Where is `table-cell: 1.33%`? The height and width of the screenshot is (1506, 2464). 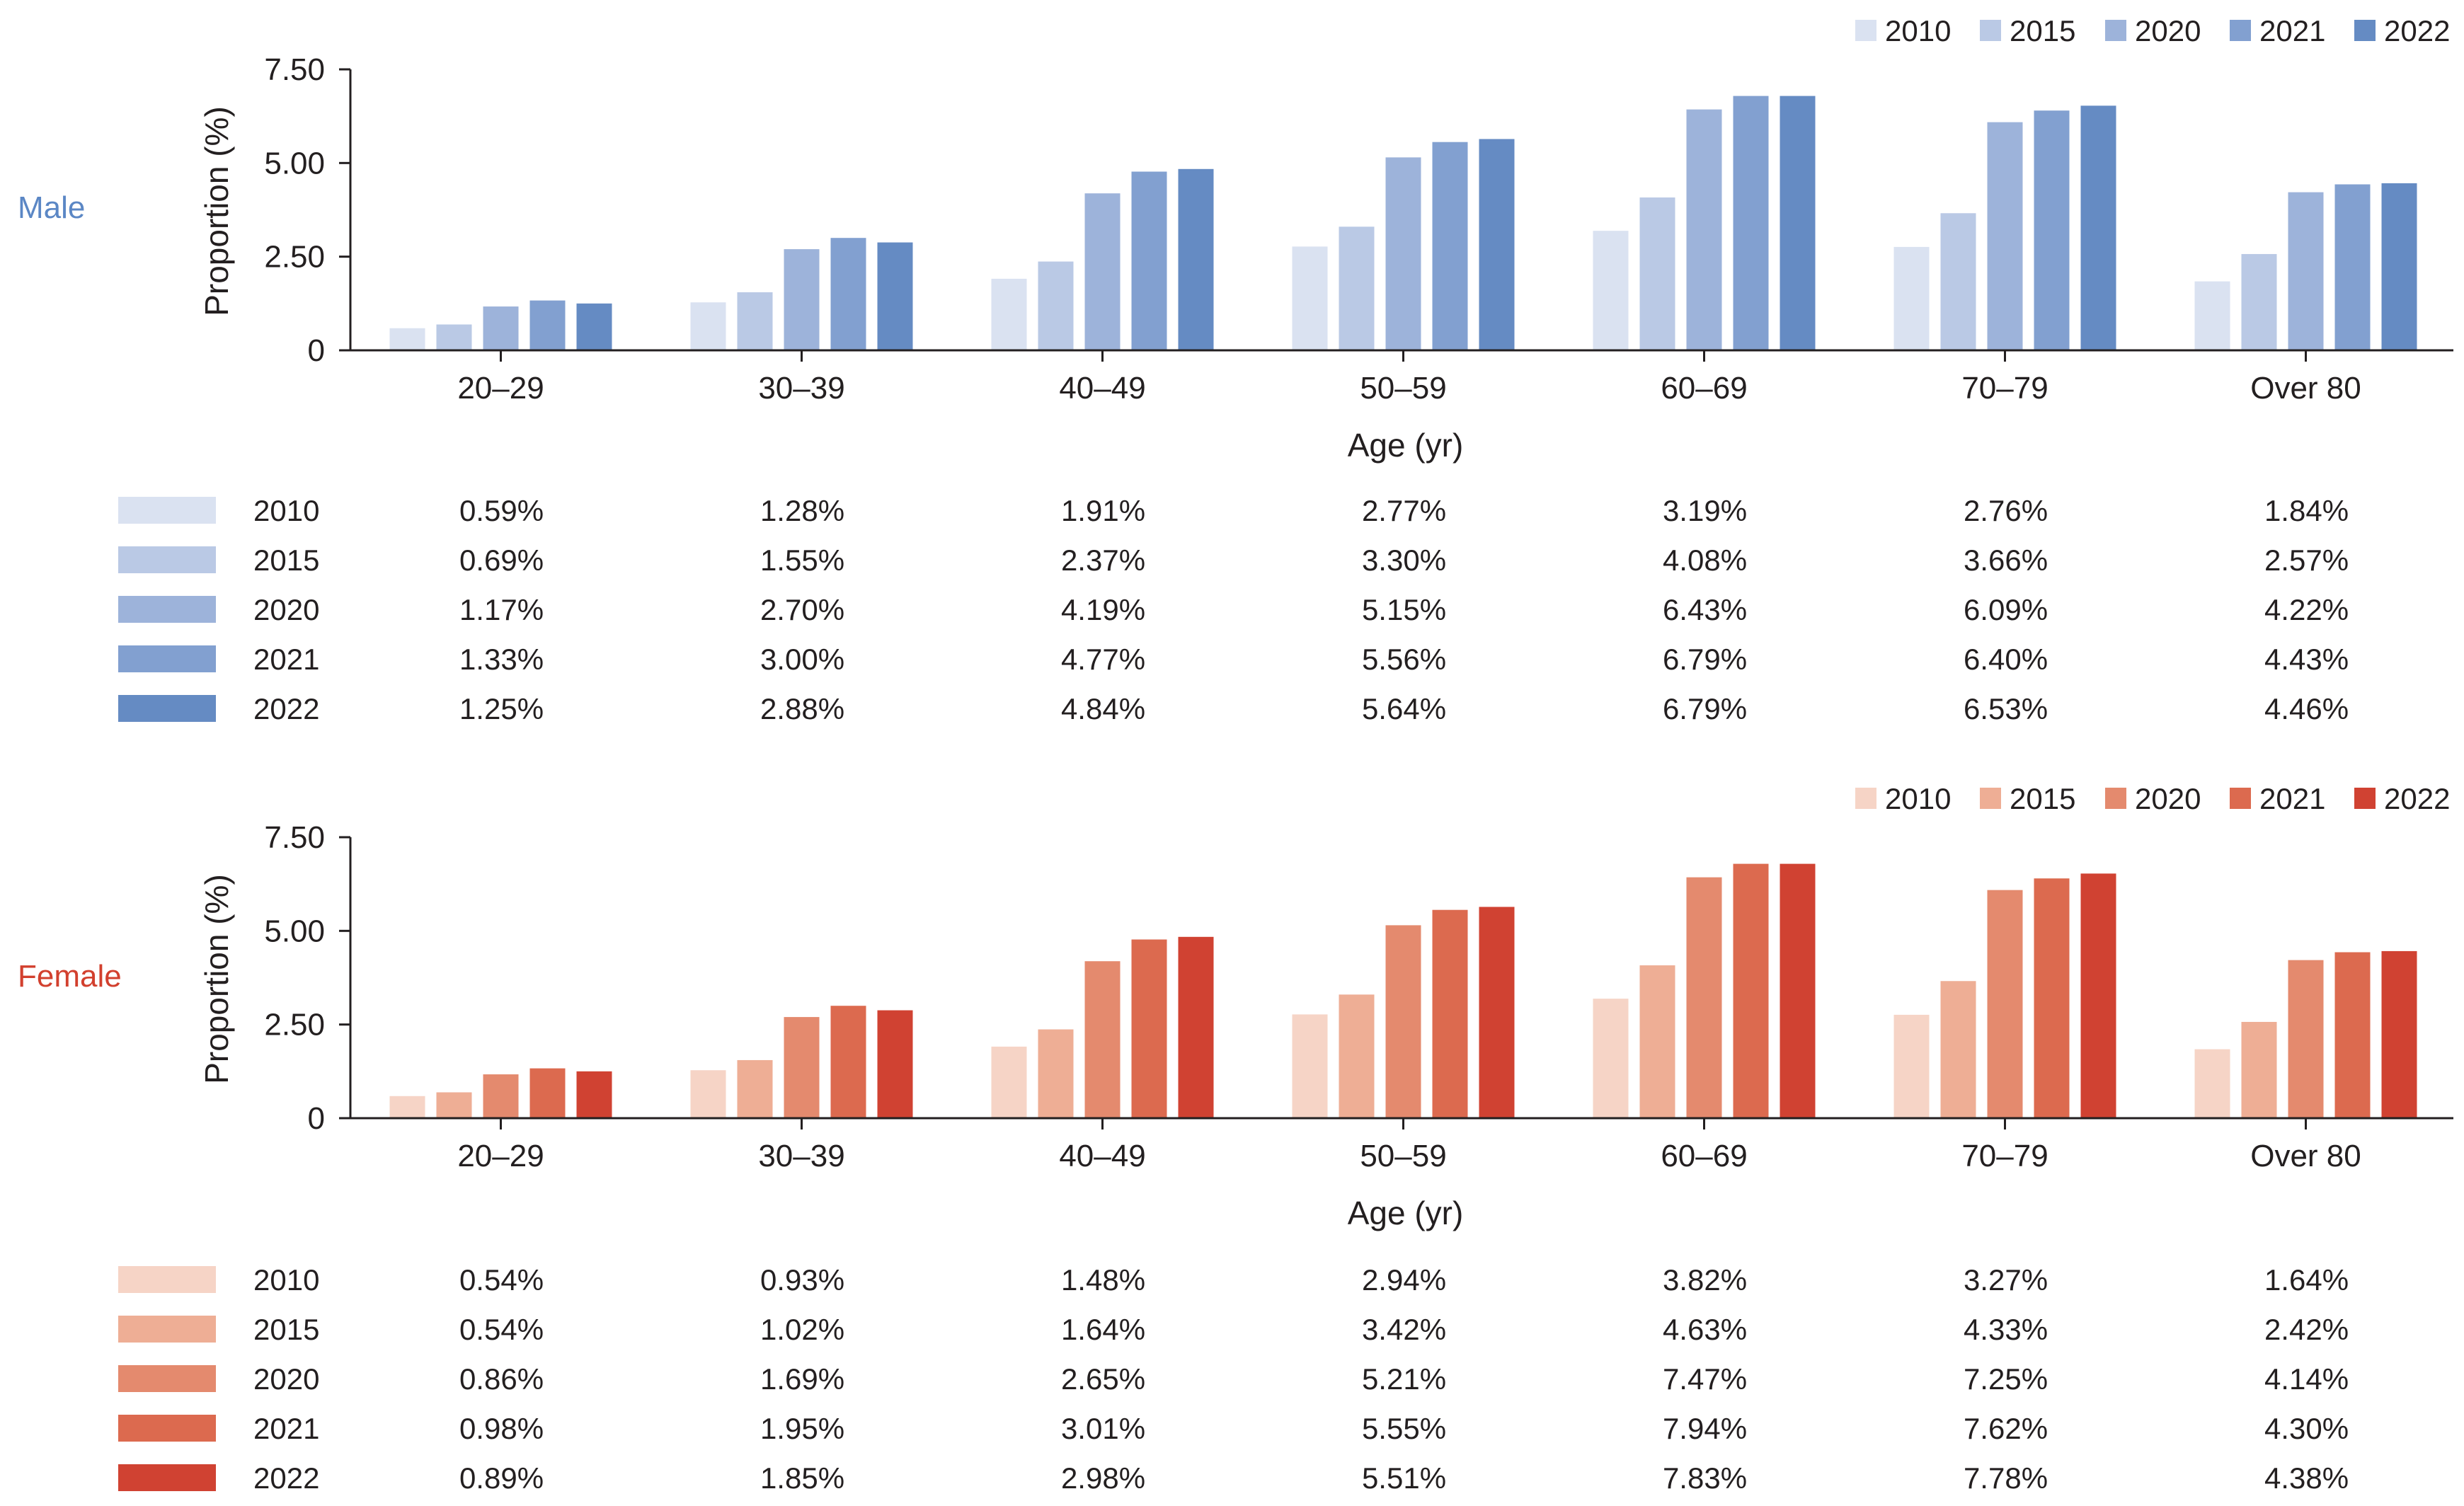
table-cell: 1.33% is located at coordinates (501, 660).